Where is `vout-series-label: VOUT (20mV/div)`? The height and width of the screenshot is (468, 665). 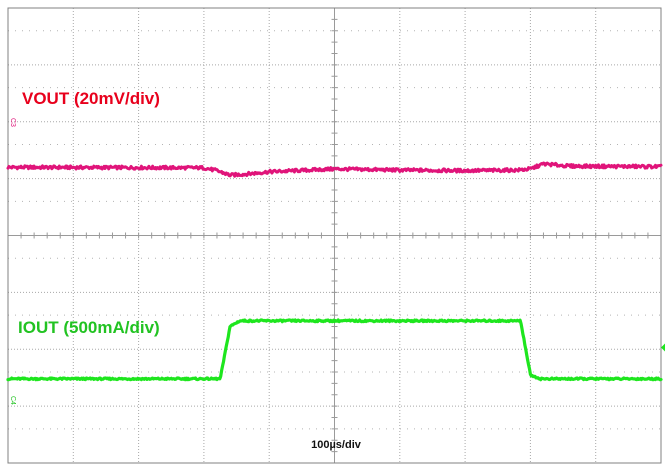
vout-series-label: VOUT (20mV/div) is located at coordinates (91, 98).